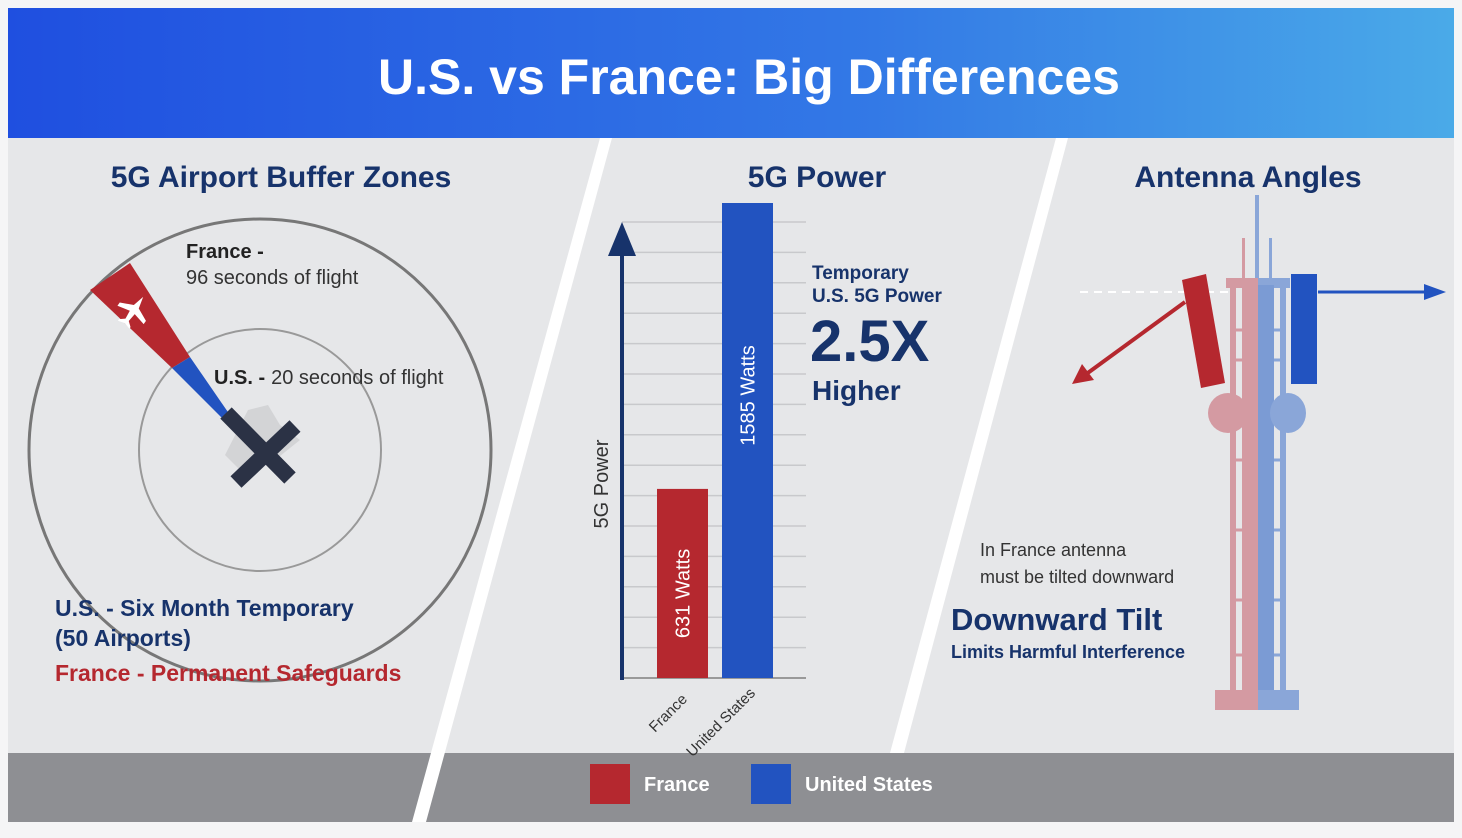  I want to click on us-note-airports: (50 Airports), so click(123, 638).